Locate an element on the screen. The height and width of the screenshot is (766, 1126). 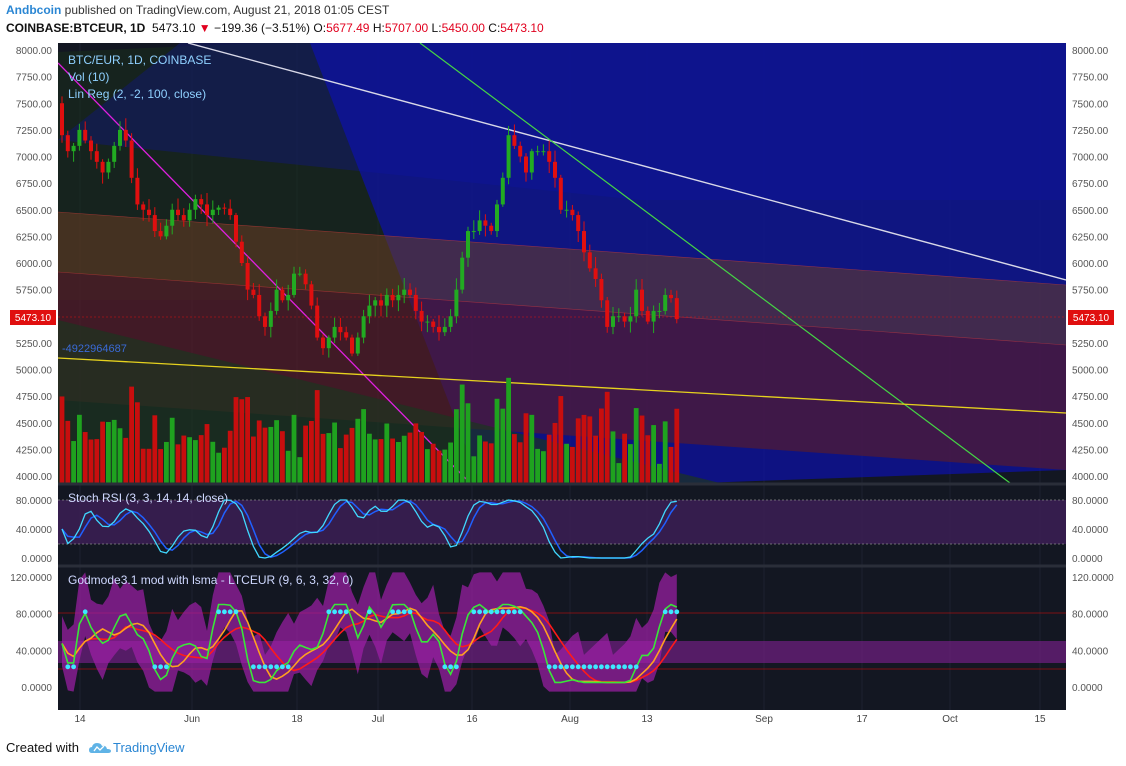
y-tick-label-left: 7500.00 is located at coordinates (34, 104).